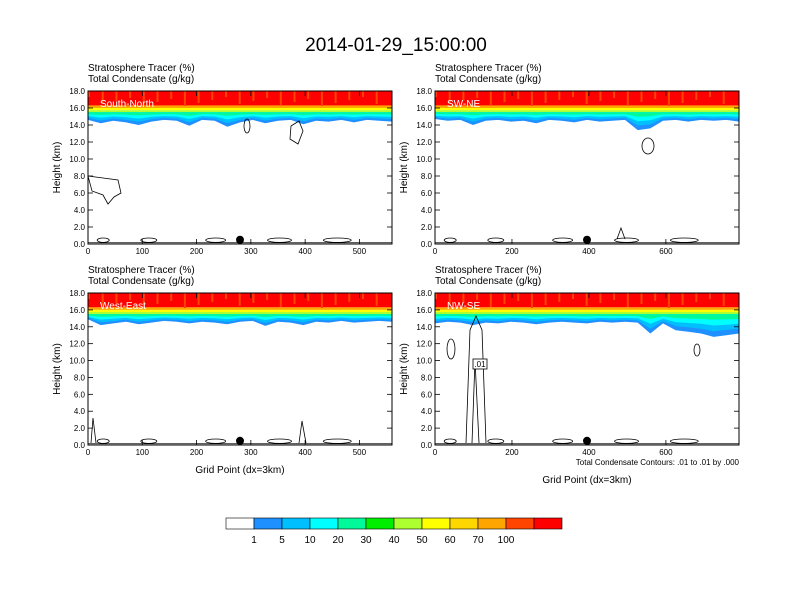 This screenshot has height=612, width=792. Describe the element at coordinates (666, 251) in the screenshot. I see `x-tick-label: 600` at that location.